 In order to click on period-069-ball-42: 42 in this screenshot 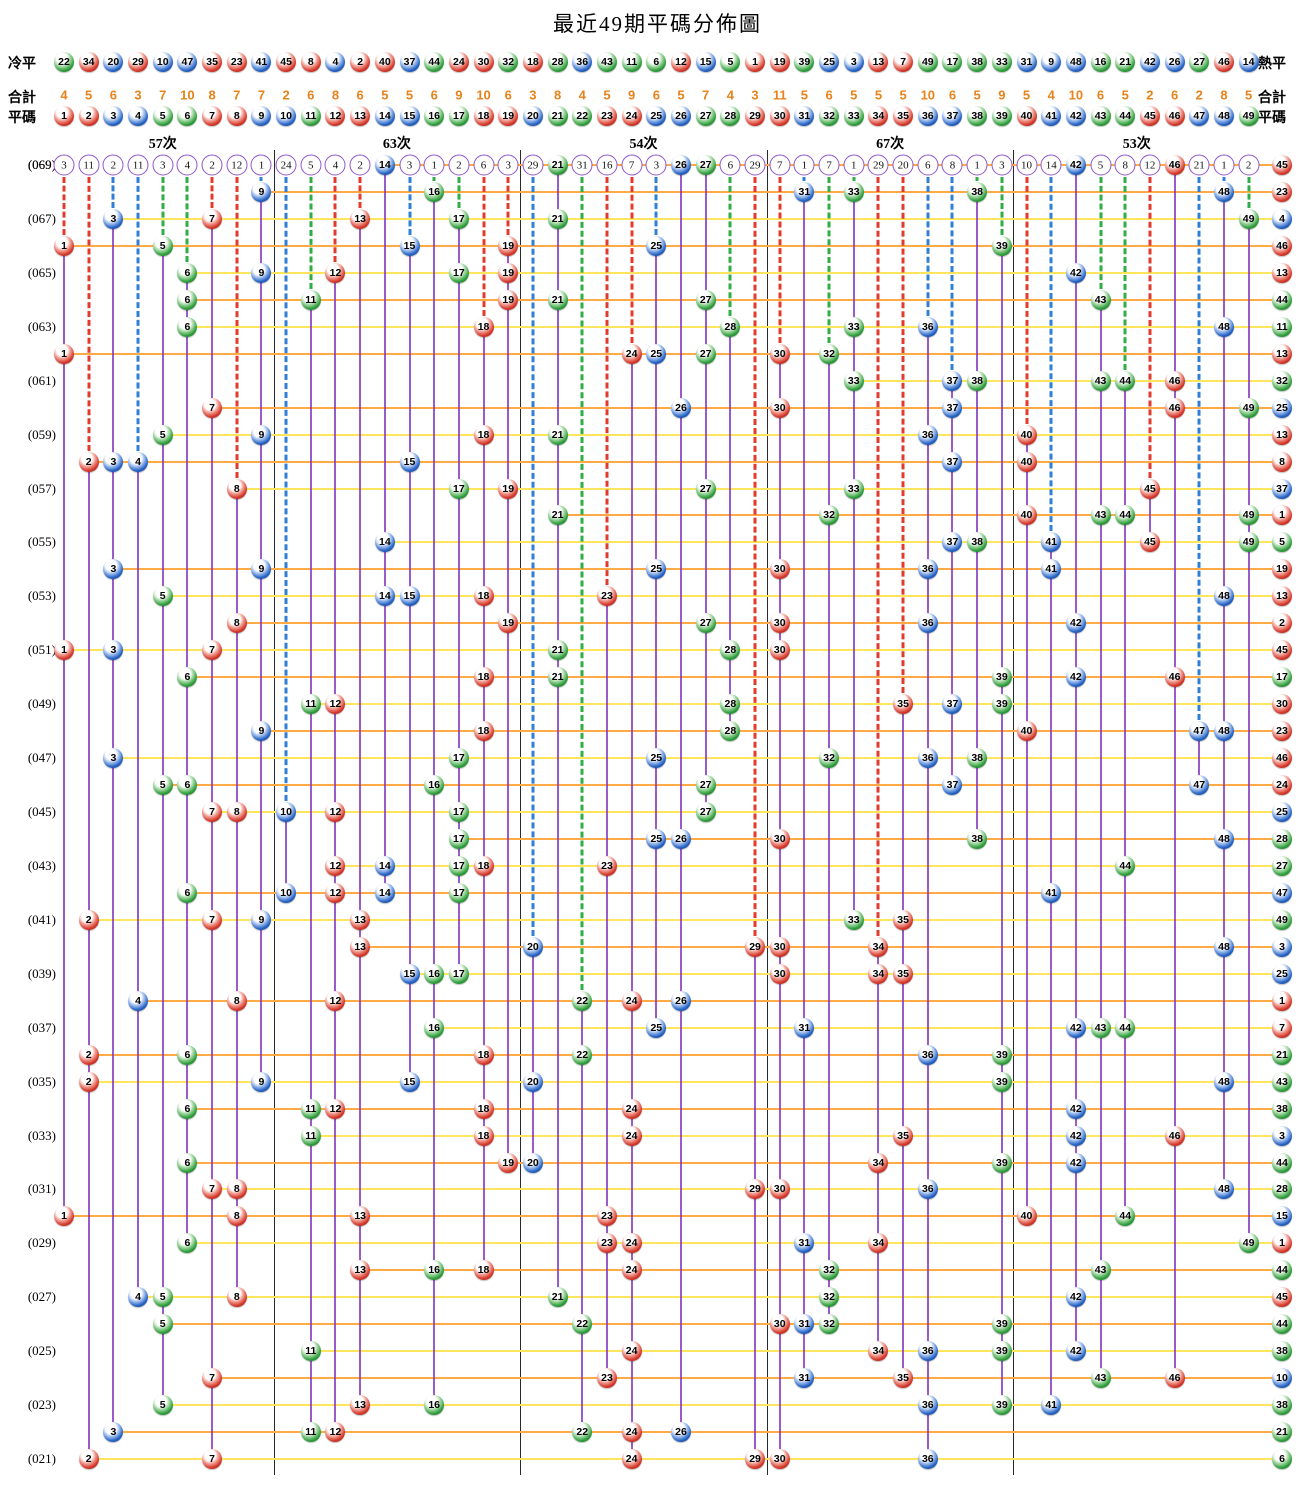, I will do `click(1075, 165)`.